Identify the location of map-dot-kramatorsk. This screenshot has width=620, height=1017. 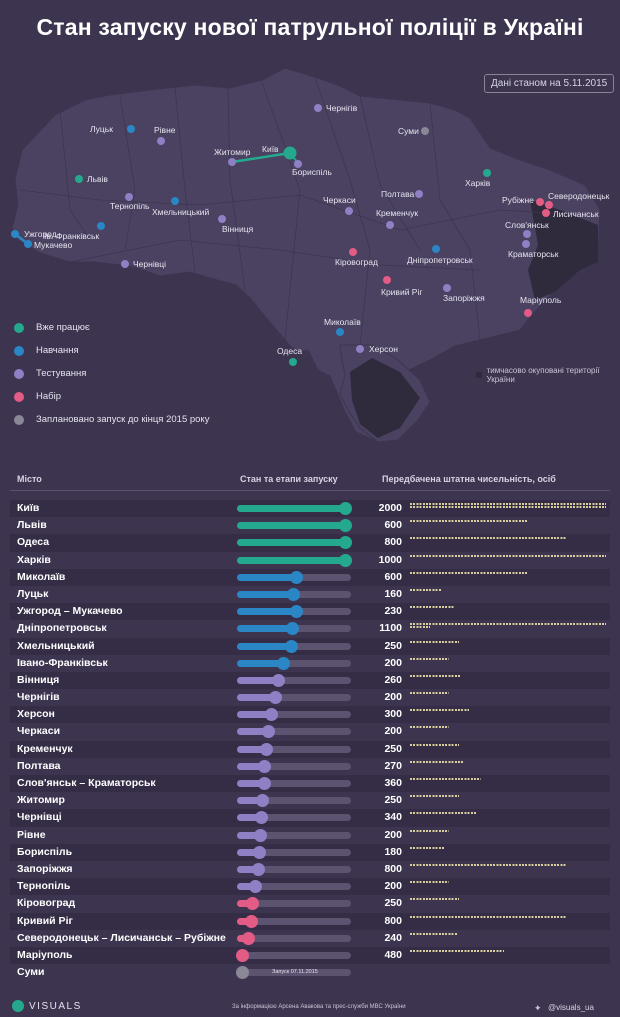
(526, 244).